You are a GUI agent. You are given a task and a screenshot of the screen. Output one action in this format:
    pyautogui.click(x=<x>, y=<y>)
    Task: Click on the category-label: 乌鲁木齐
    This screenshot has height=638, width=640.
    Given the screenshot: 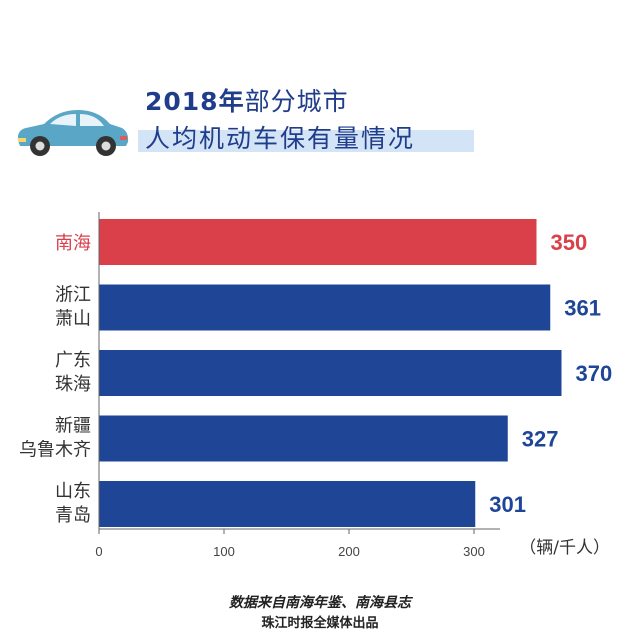 What is the action you would take?
    pyautogui.click(x=55, y=450)
    